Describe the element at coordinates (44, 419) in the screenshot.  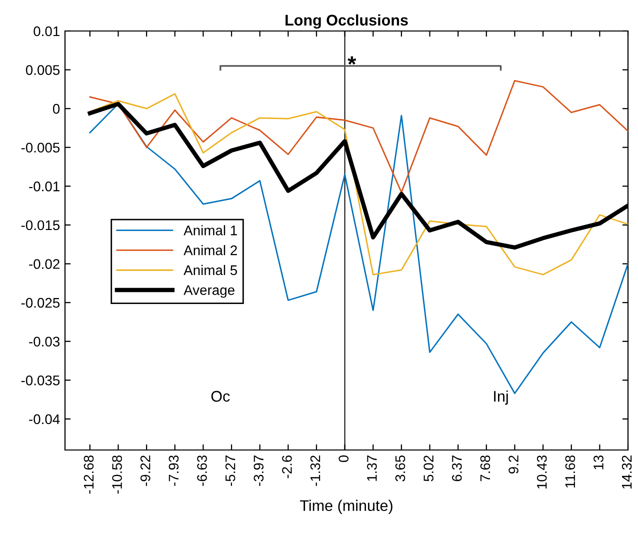
I see `y-tick-label: -0.04` at that location.